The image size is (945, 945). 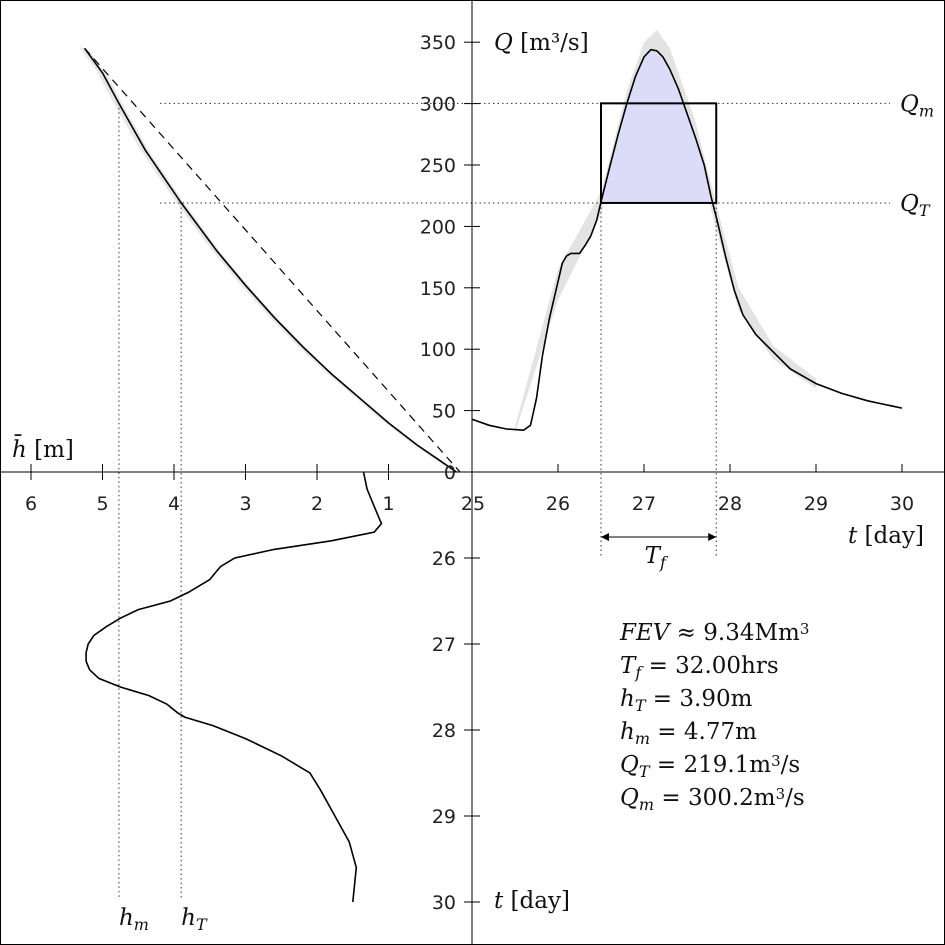 What do you see at coordinates (558, 504) in the screenshot?
I see `hydrograph-x-tick-label: 26` at bounding box center [558, 504].